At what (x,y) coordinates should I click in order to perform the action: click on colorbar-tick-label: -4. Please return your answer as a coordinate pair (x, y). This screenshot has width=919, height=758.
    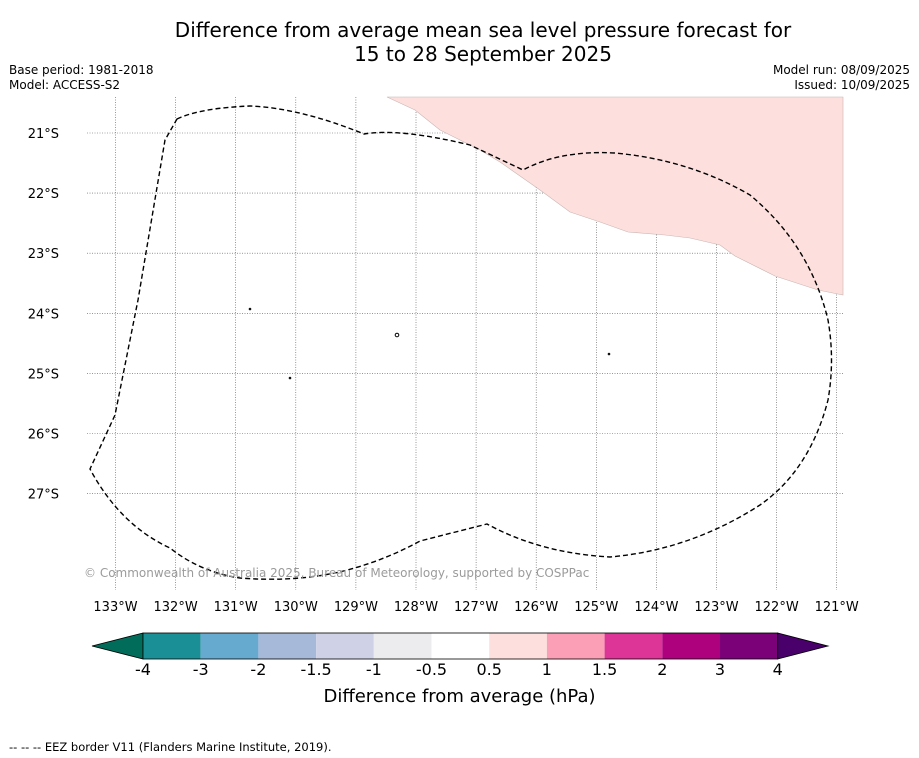
    Looking at the image, I should click on (143, 669).